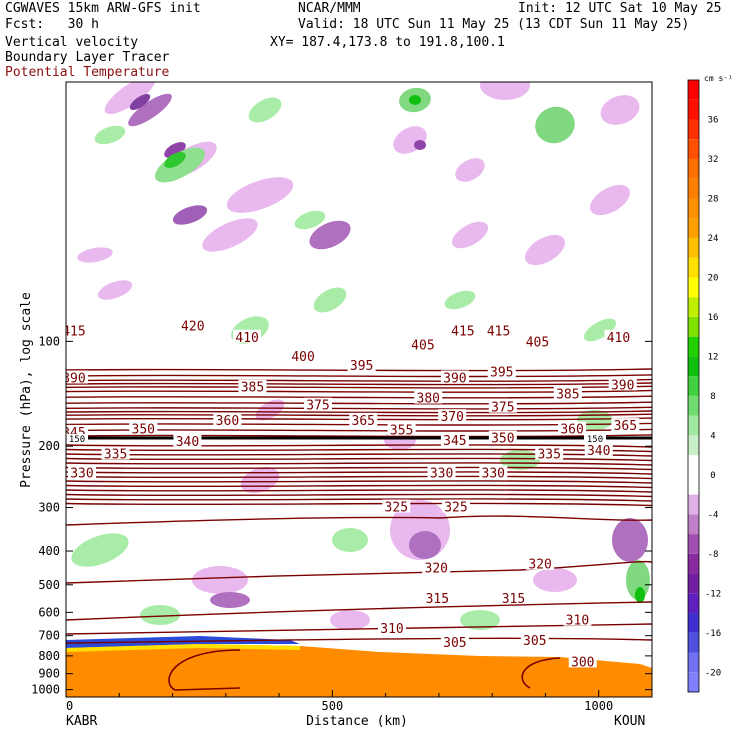 The width and height of the screenshot is (740, 740). Describe the element at coordinates (183, 648) in the screenshot. I see `tracer-edge` at that location.